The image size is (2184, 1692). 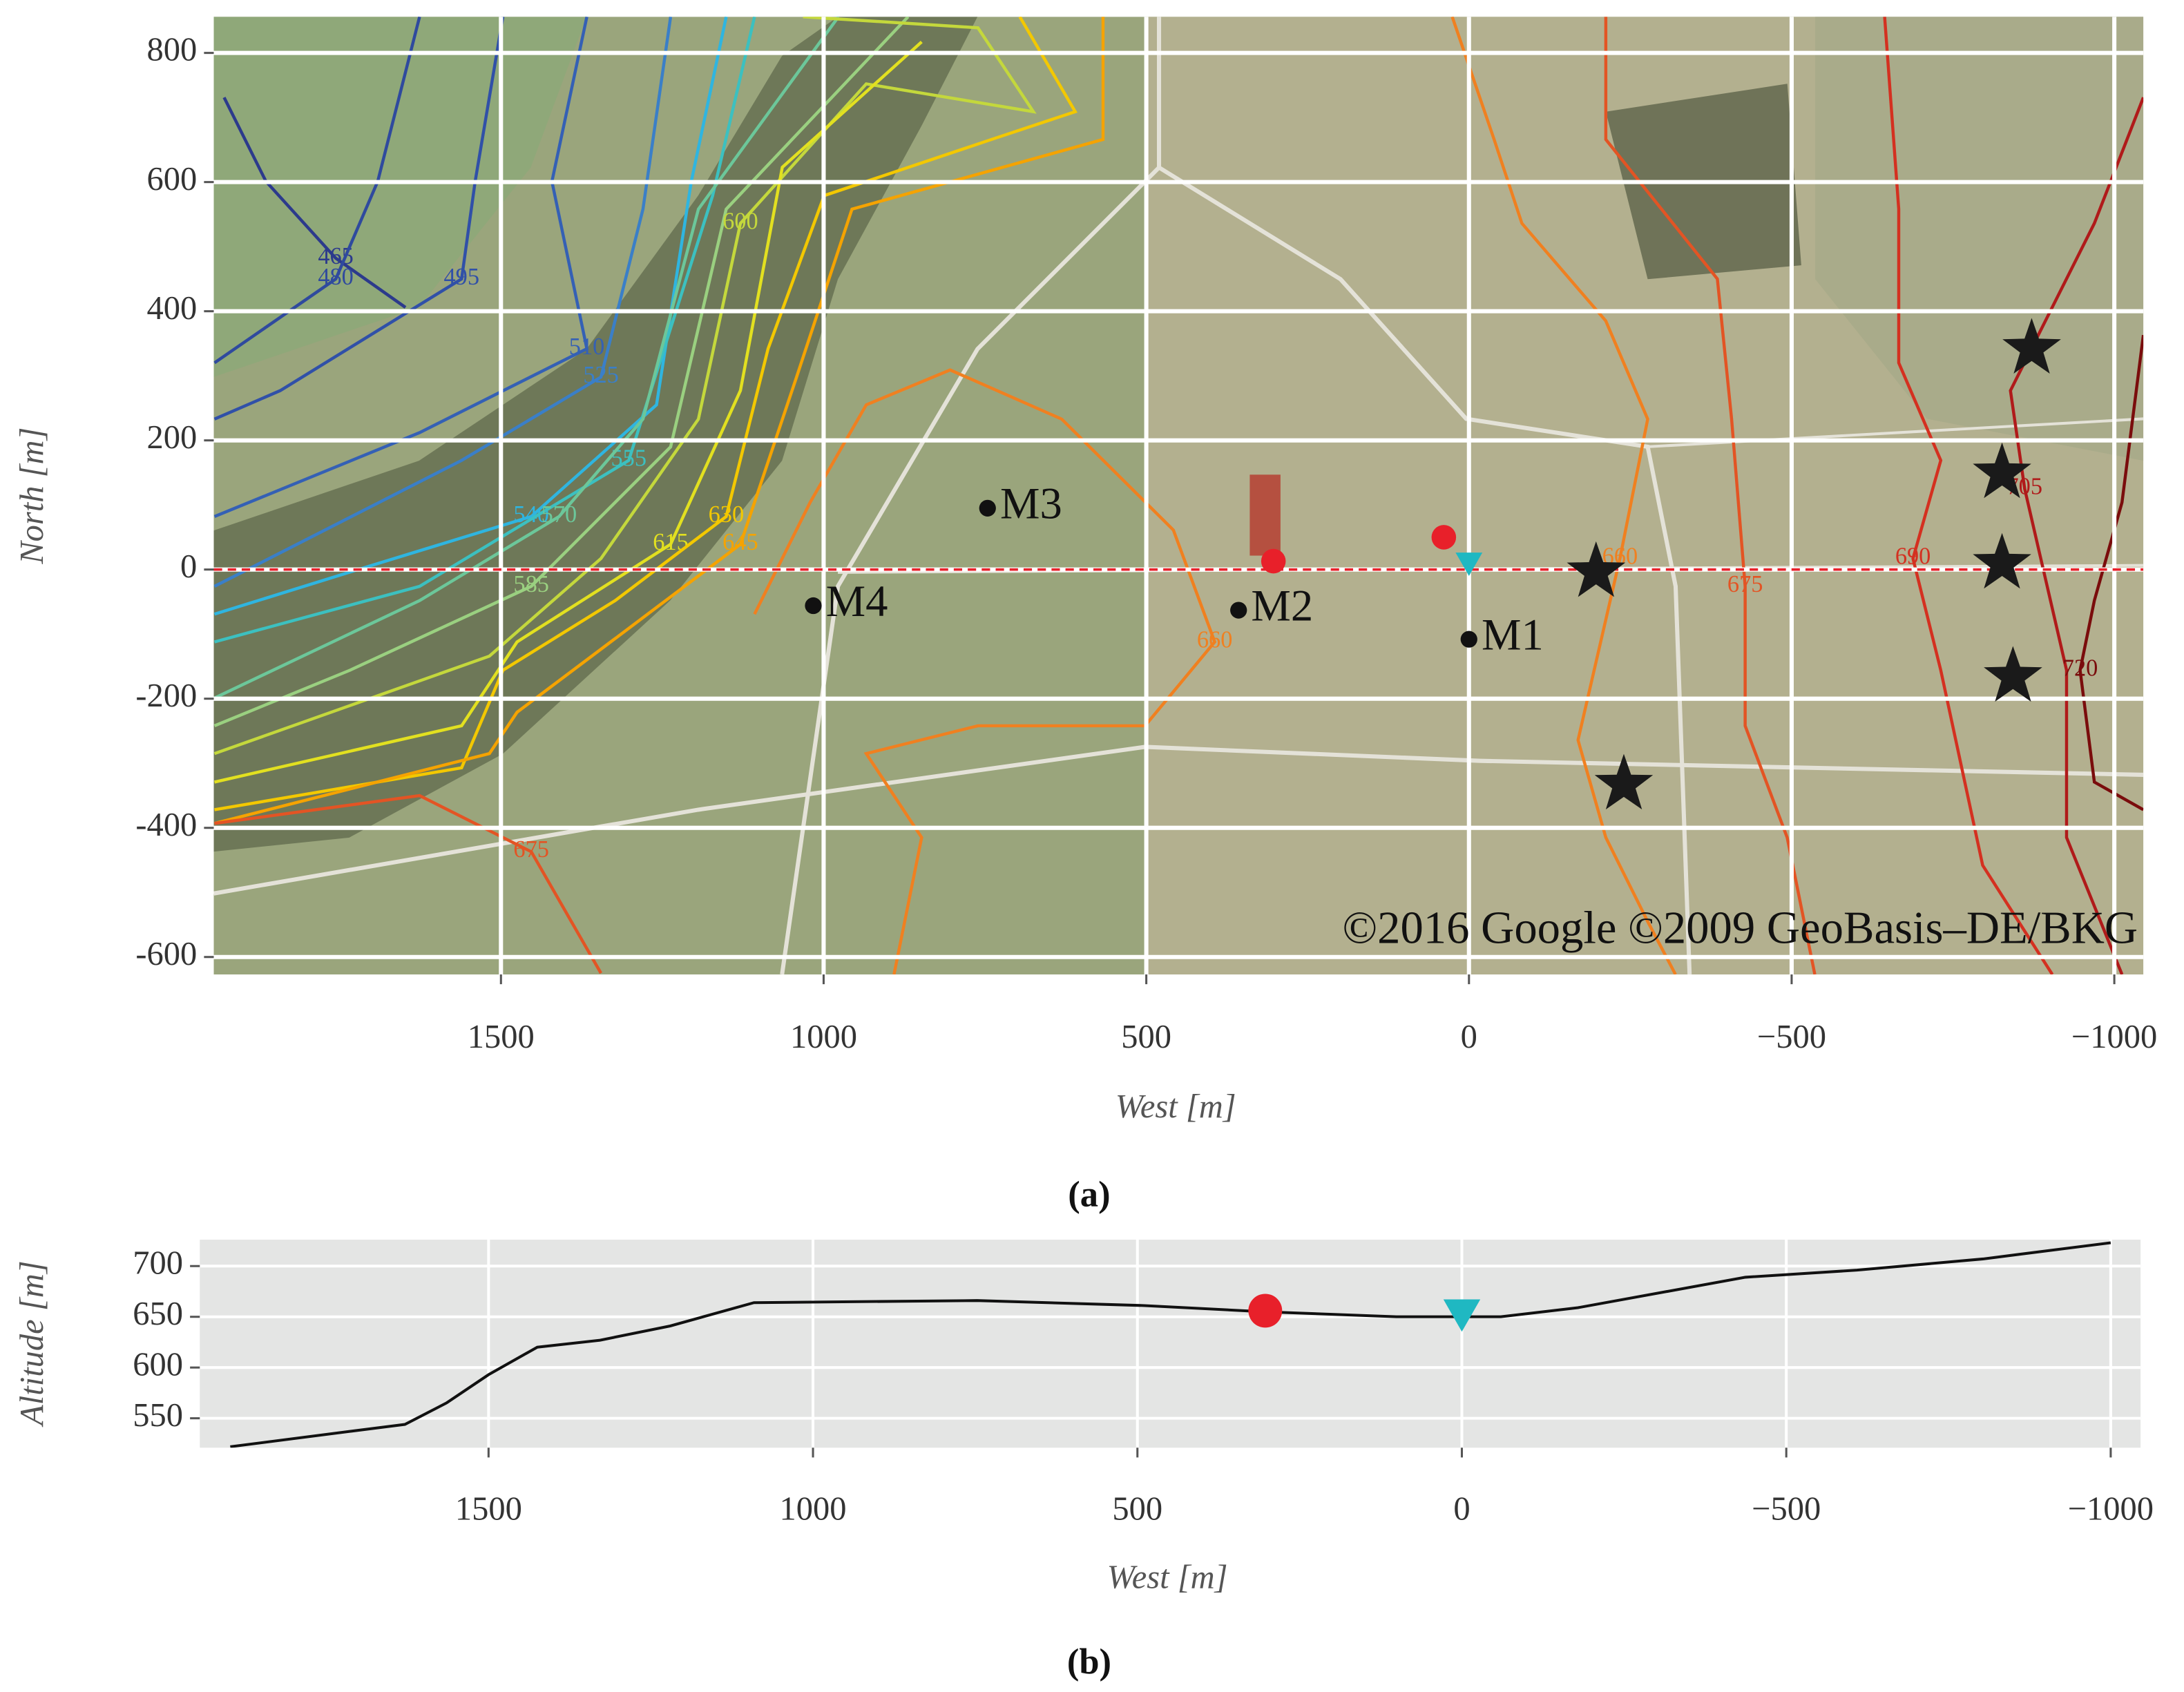 I want to click on contour-label: 480, so click(x=336, y=277).